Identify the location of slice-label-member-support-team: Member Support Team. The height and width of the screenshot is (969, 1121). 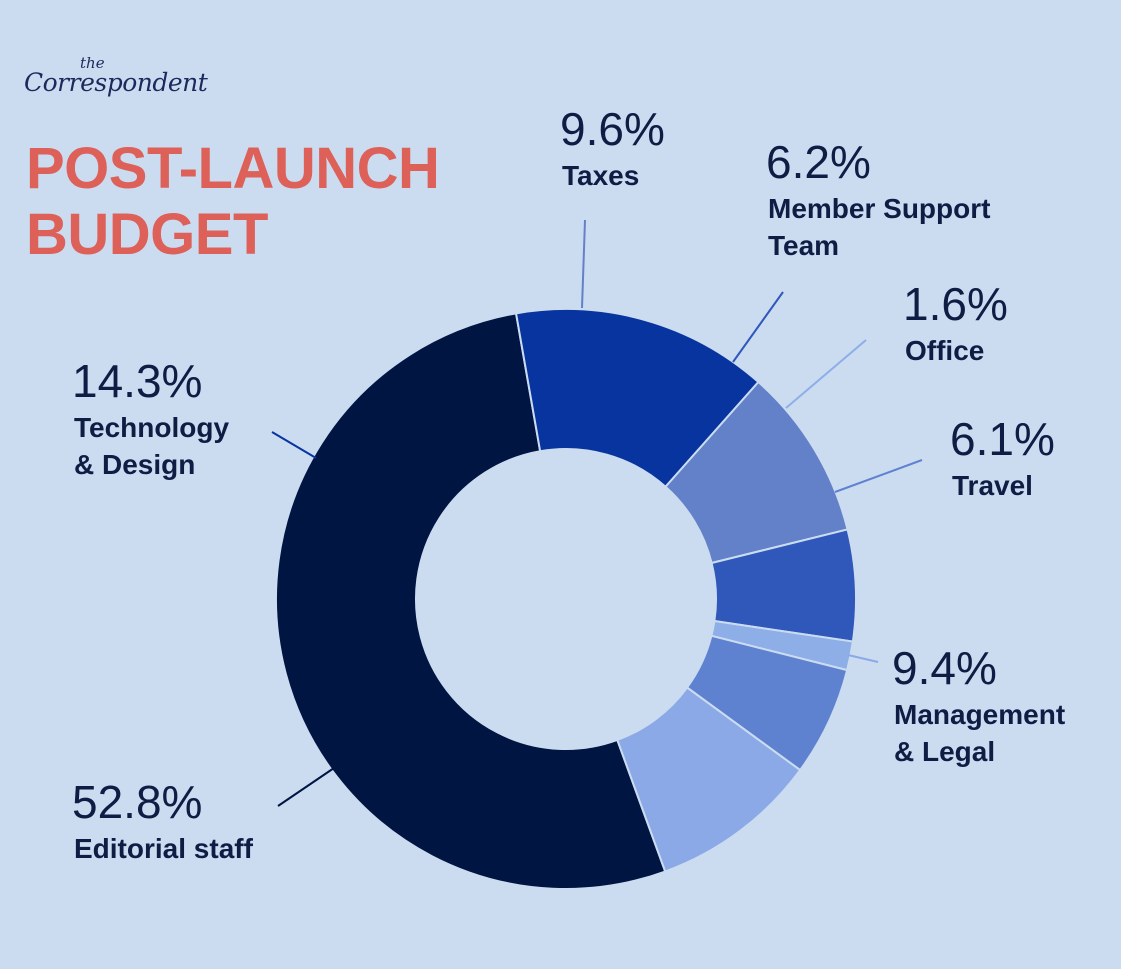
(879, 227).